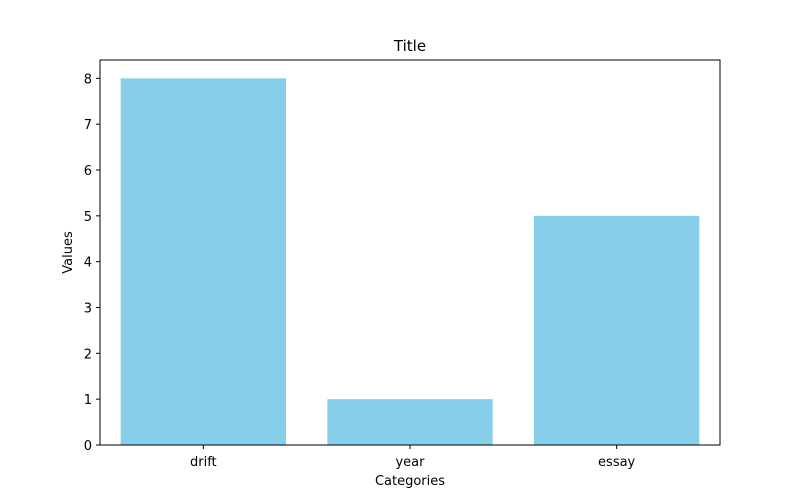  I want to click on x-axis-title: Categories, so click(410, 481).